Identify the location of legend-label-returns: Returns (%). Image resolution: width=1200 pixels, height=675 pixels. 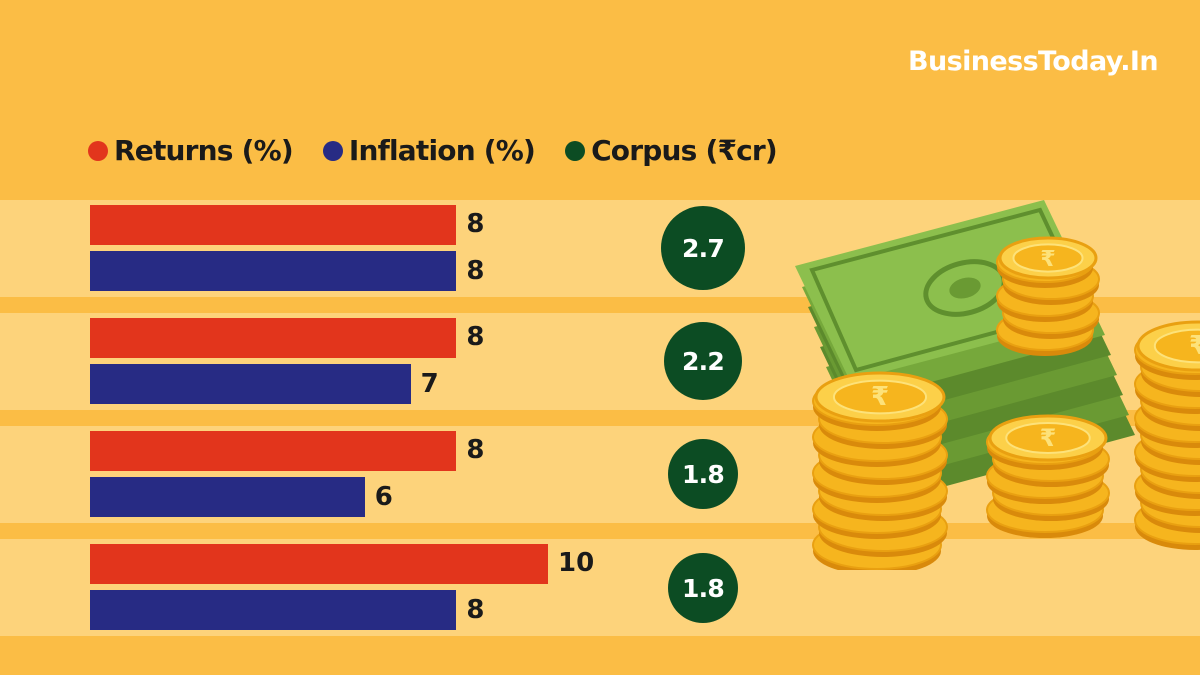
(204, 150).